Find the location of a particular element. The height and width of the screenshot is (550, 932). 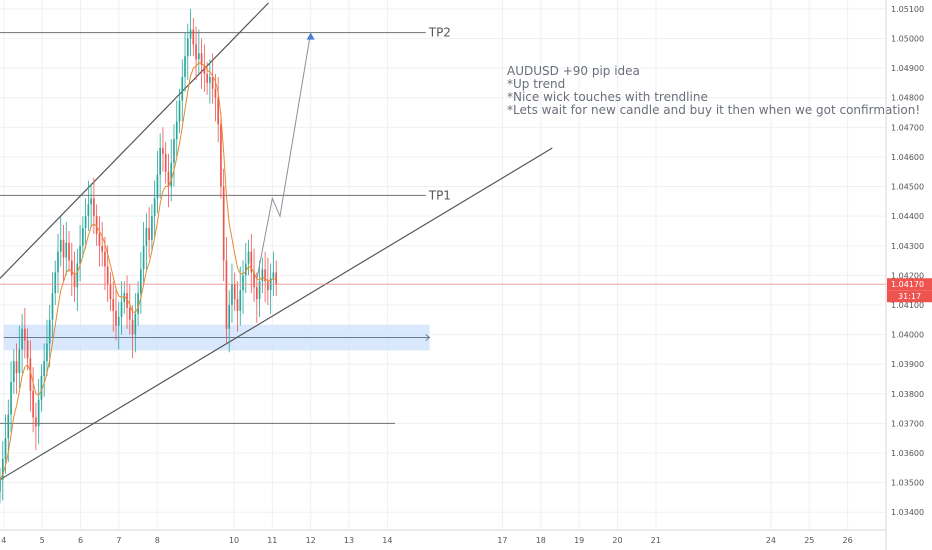

level-label: TP2 is located at coordinates (439, 33).